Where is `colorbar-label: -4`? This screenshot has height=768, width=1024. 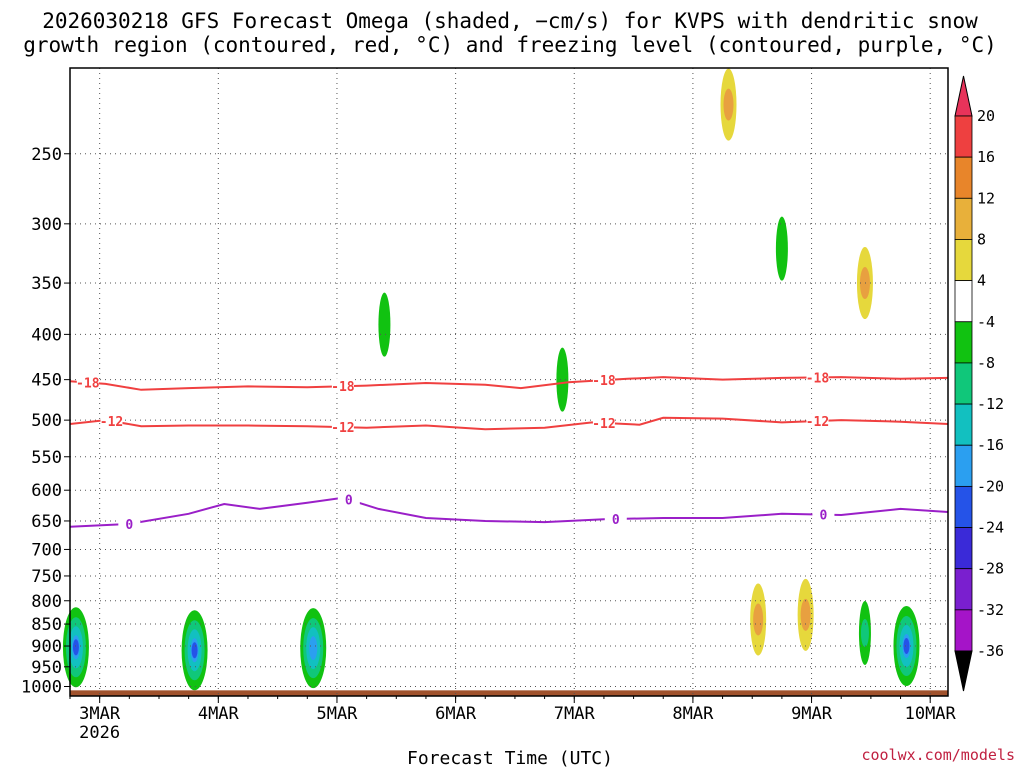 colorbar-label: -4 is located at coordinates (986, 322).